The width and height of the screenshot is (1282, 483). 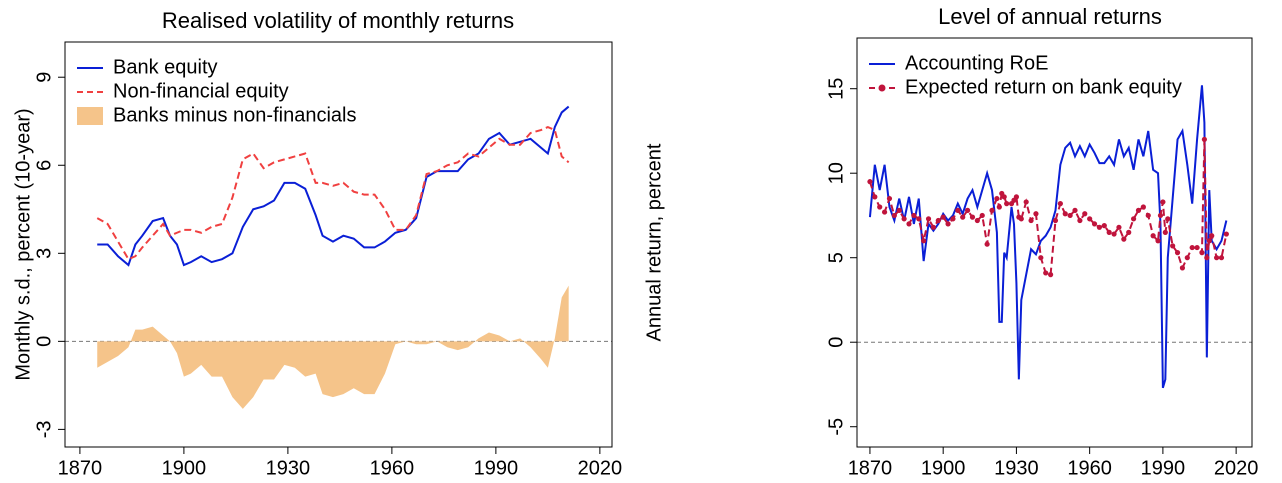 I want to click on area, so click(x=333, y=347).